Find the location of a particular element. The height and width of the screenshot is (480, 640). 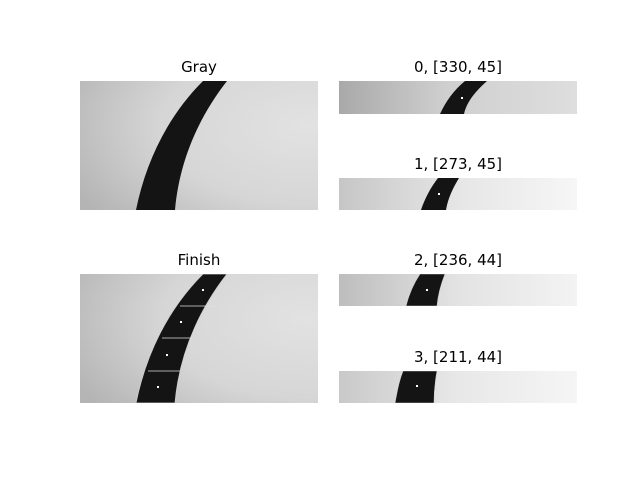

finish-image is located at coordinates (199, 338).